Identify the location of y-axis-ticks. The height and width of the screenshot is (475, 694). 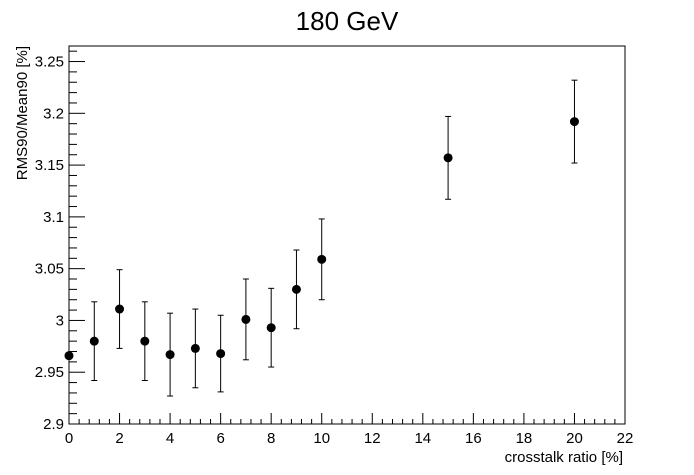
(77, 237).